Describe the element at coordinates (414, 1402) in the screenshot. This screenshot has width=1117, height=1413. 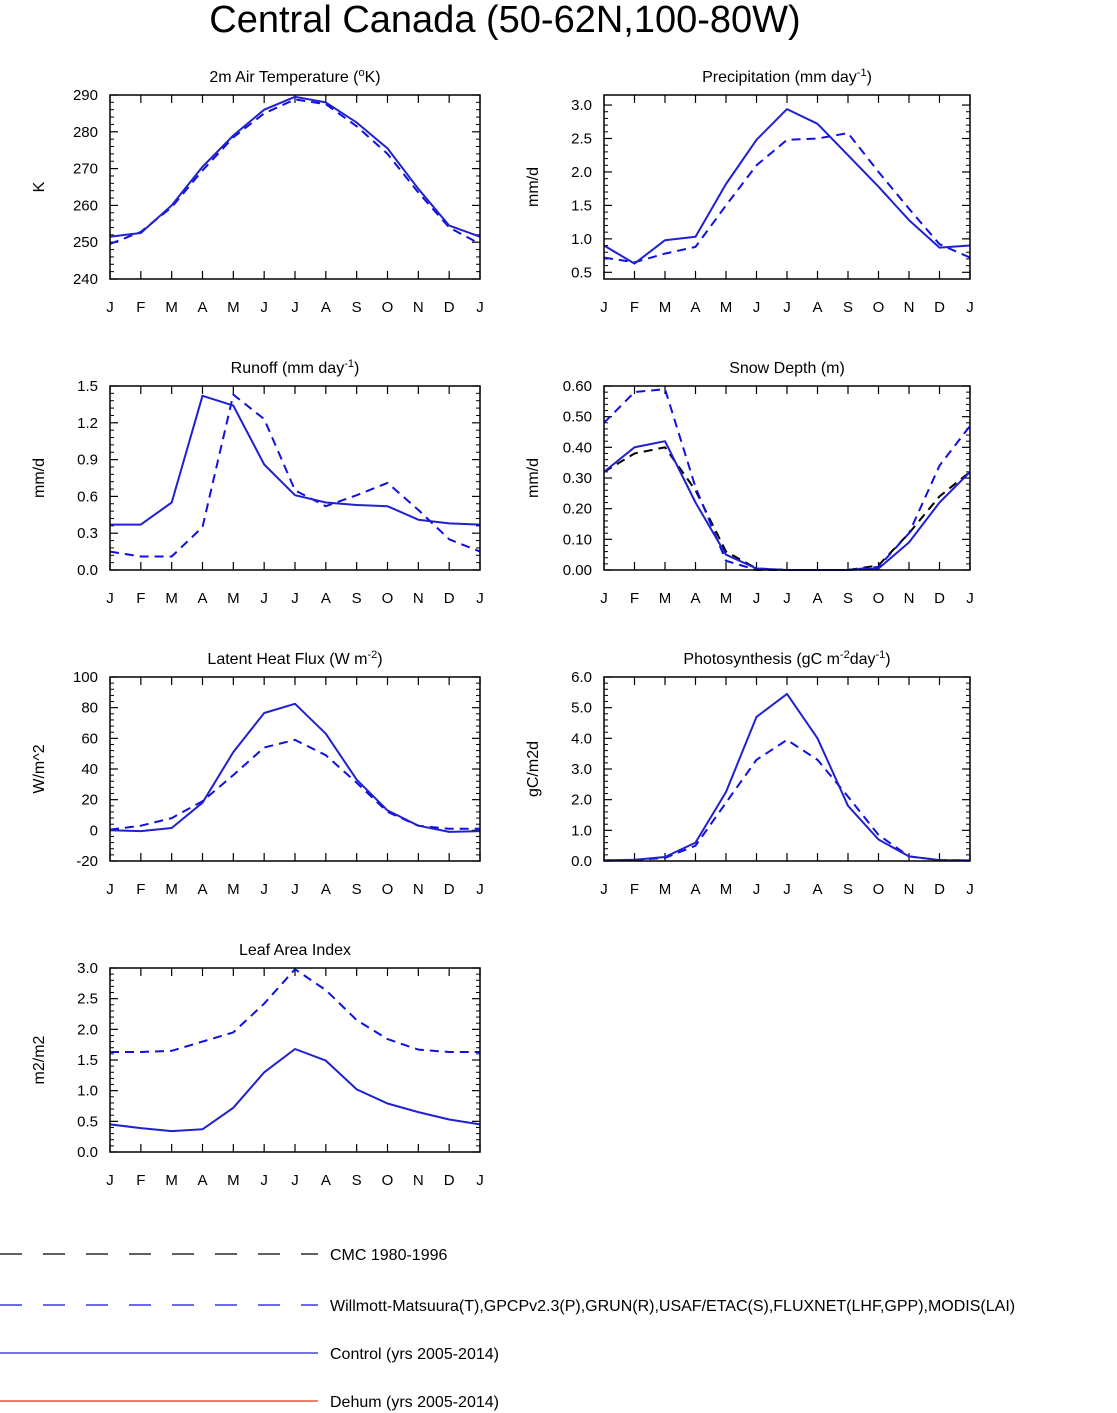
I see `legend-label-4: Dehum (yrs 2005-2014)` at that location.